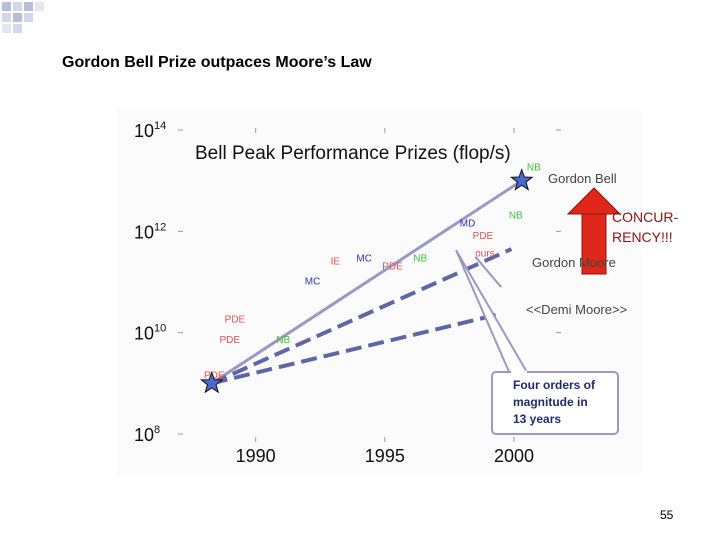  Describe the element at coordinates (160, 126) in the screenshot. I see `y-tick-exponent: 14` at that location.